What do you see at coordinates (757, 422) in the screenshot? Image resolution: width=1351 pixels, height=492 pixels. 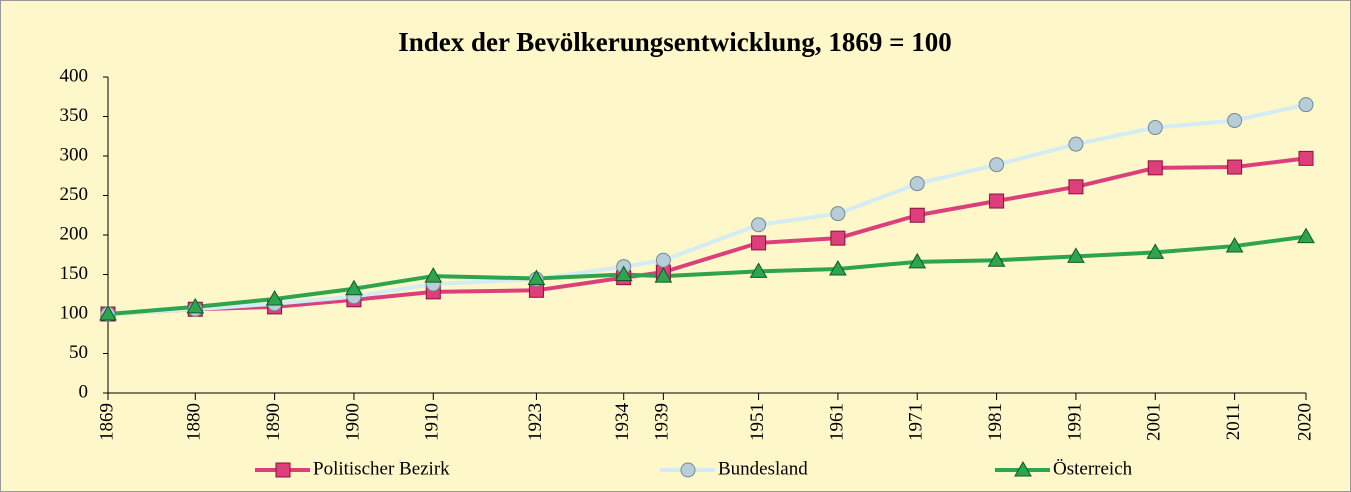 I see `x-tick-label: 1951` at bounding box center [757, 422].